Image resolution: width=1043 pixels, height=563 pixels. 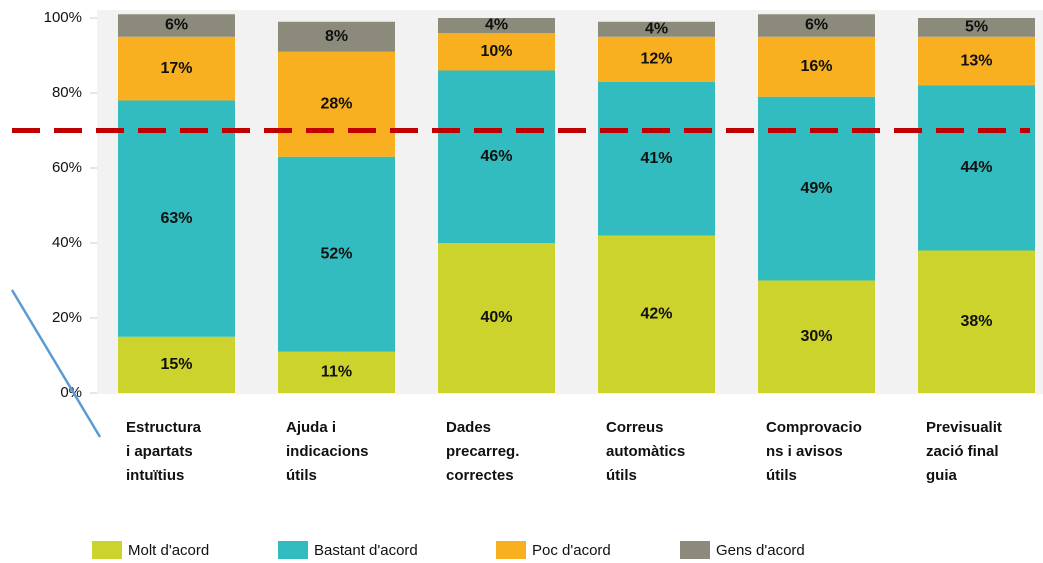 What do you see at coordinates (159, 451) in the screenshot?
I see `x-tick-label: i apartats` at bounding box center [159, 451].